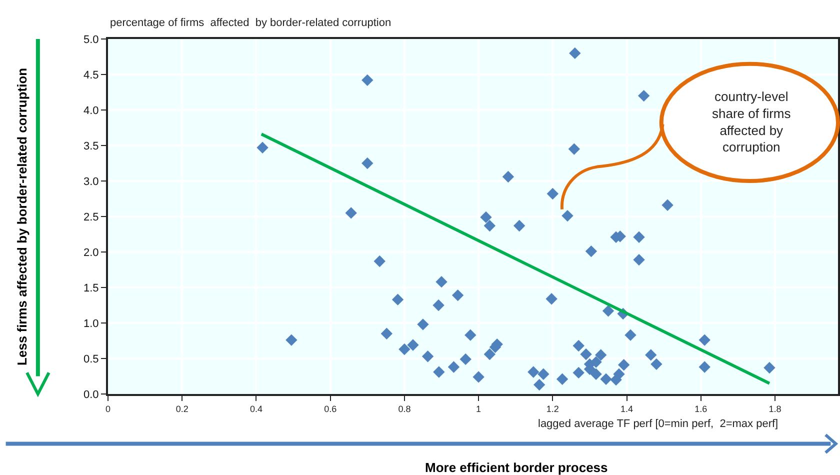  I want to click on y-tick-label: 5.0, so click(91, 40).